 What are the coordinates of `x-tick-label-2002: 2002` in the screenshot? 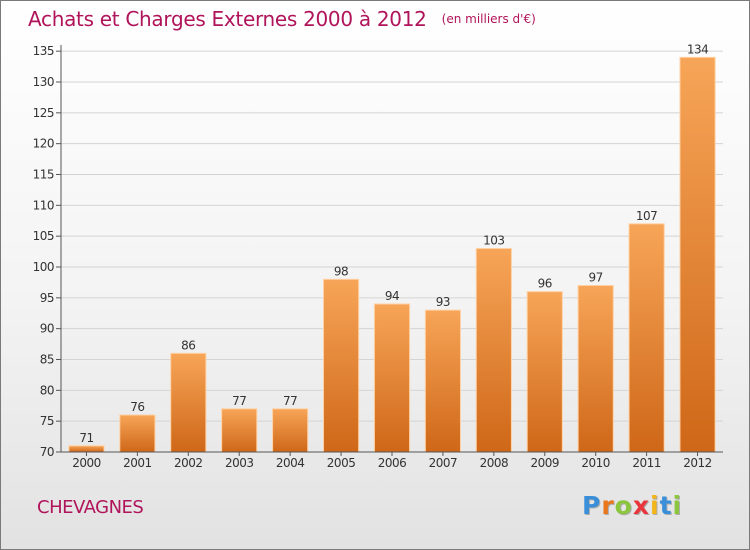 It's located at (188, 463).